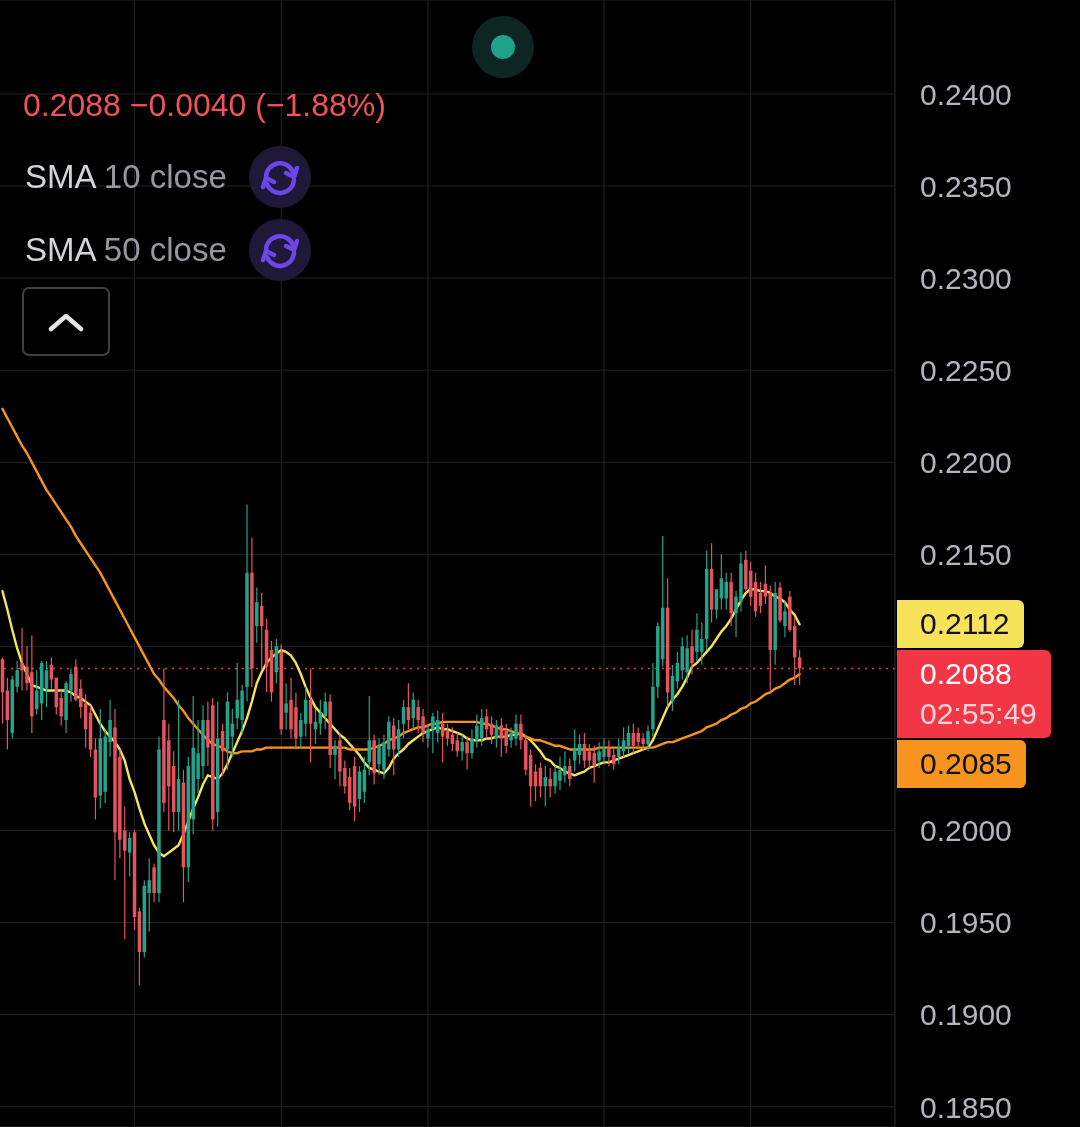  What do you see at coordinates (966, 463) in the screenshot?
I see `y-tick-label: 0.2200` at bounding box center [966, 463].